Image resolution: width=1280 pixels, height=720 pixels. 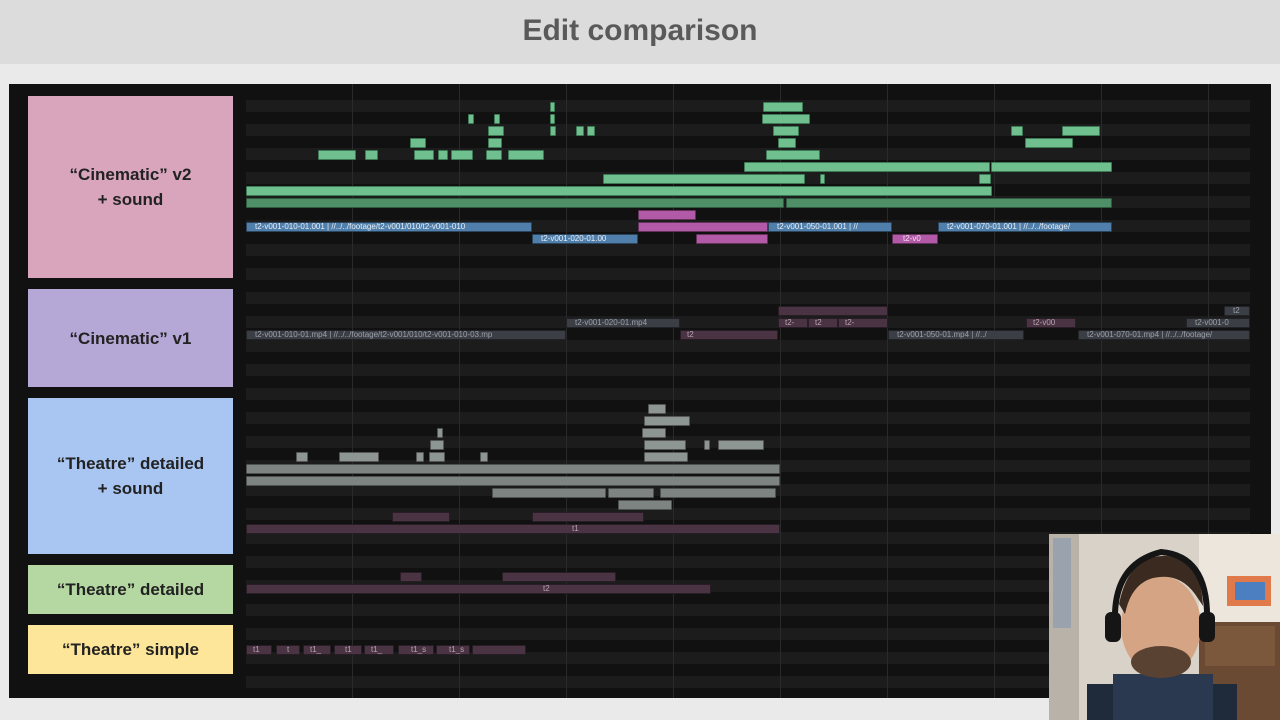 What do you see at coordinates (130, 476) in the screenshot?
I see `row-label-theatre-detailed-sound: “Theatre” detailed + sound` at bounding box center [130, 476].